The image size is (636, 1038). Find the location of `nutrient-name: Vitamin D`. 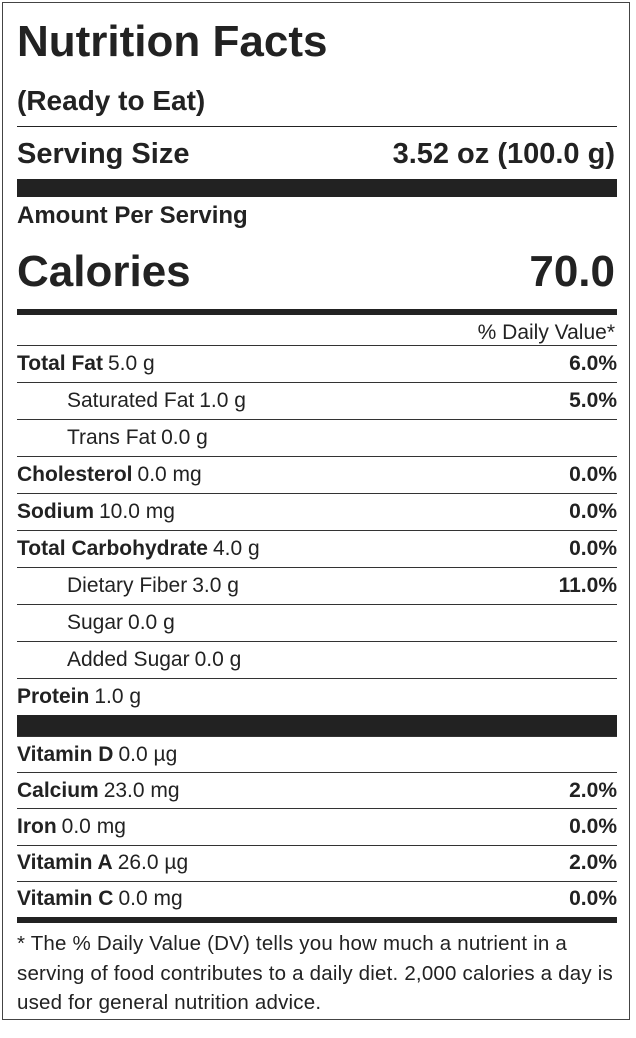

nutrient-name: Vitamin D is located at coordinates (65, 754).